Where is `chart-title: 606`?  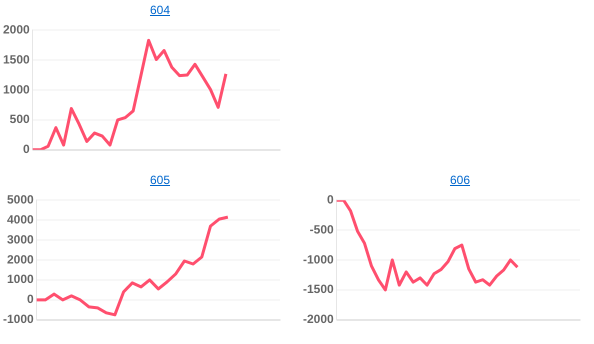
chart-title: 606 is located at coordinates (460, 180).